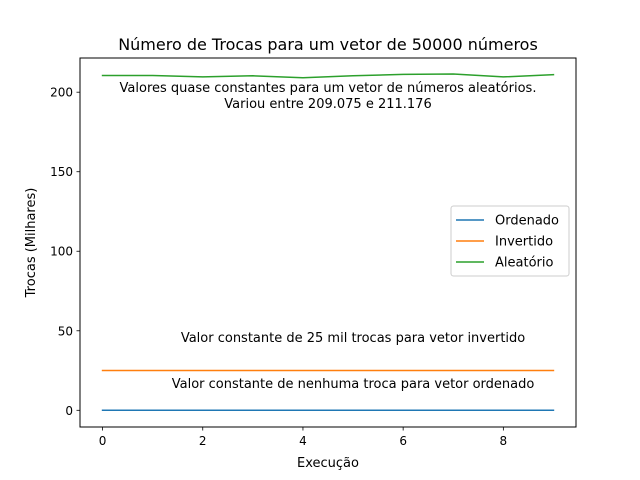 This screenshot has width=640, height=480. Describe the element at coordinates (303, 441) in the screenshot. I see `x-tick-label: 4` at that location.